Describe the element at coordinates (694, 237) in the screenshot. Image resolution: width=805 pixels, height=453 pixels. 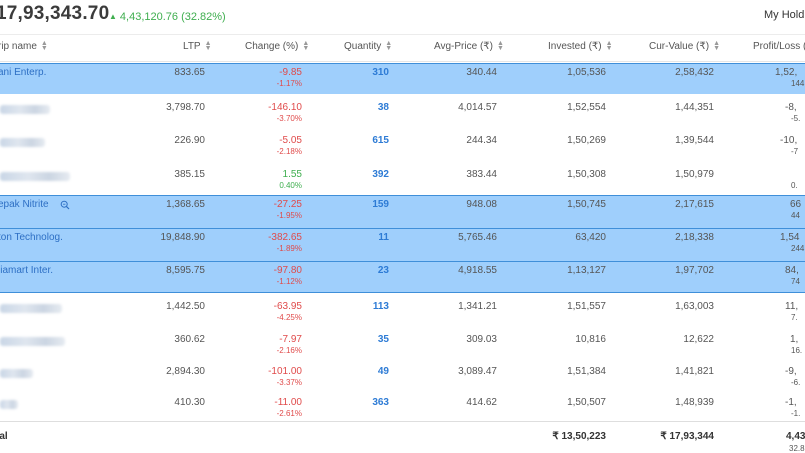
I see `cur-value-value: 2,18,338` at that location.